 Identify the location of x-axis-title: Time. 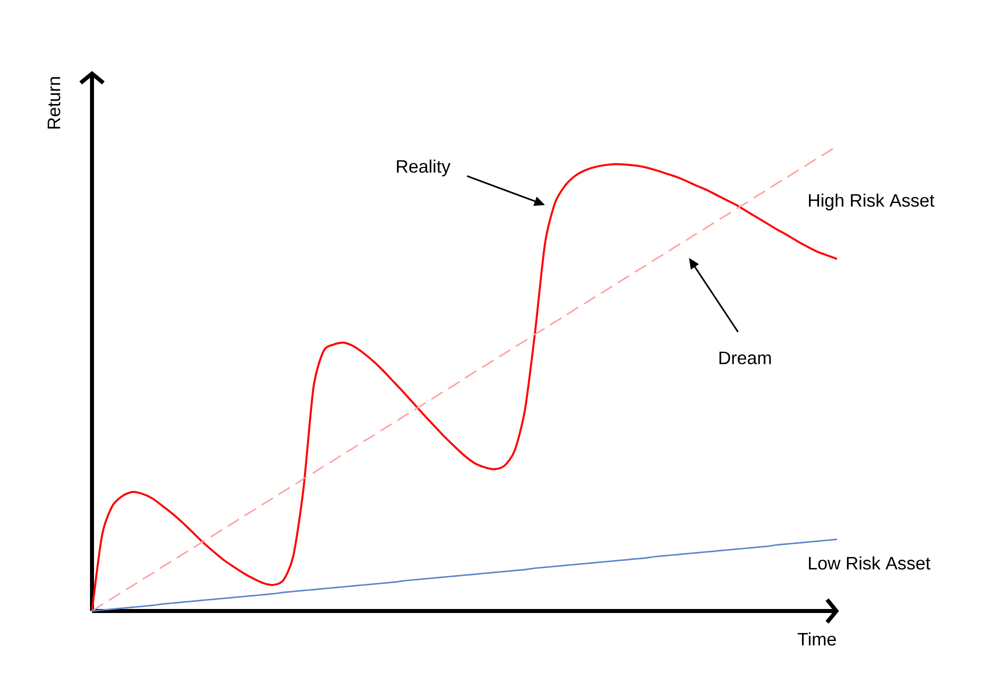
(817, 639).